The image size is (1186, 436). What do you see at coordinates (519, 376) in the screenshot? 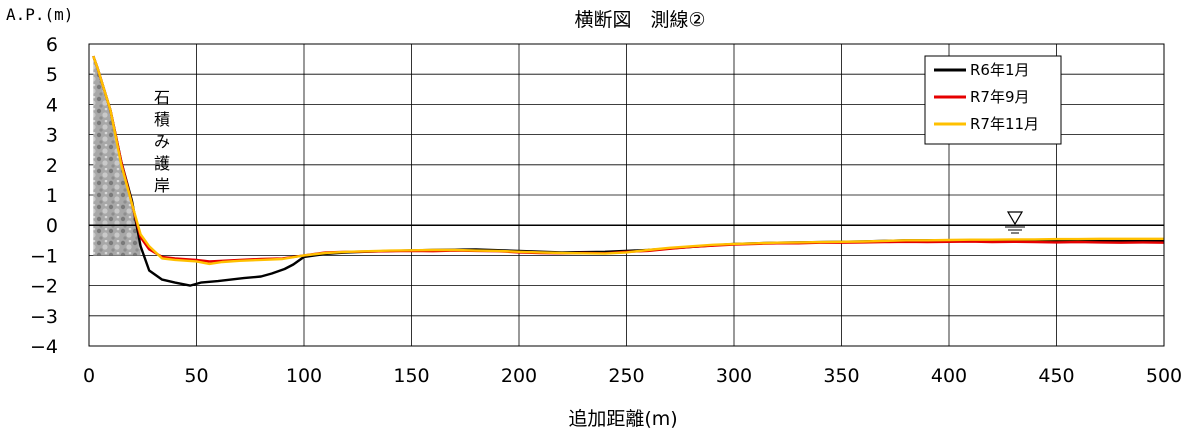
I see `x-tick-label: 200` at bounding box center [519, 376].